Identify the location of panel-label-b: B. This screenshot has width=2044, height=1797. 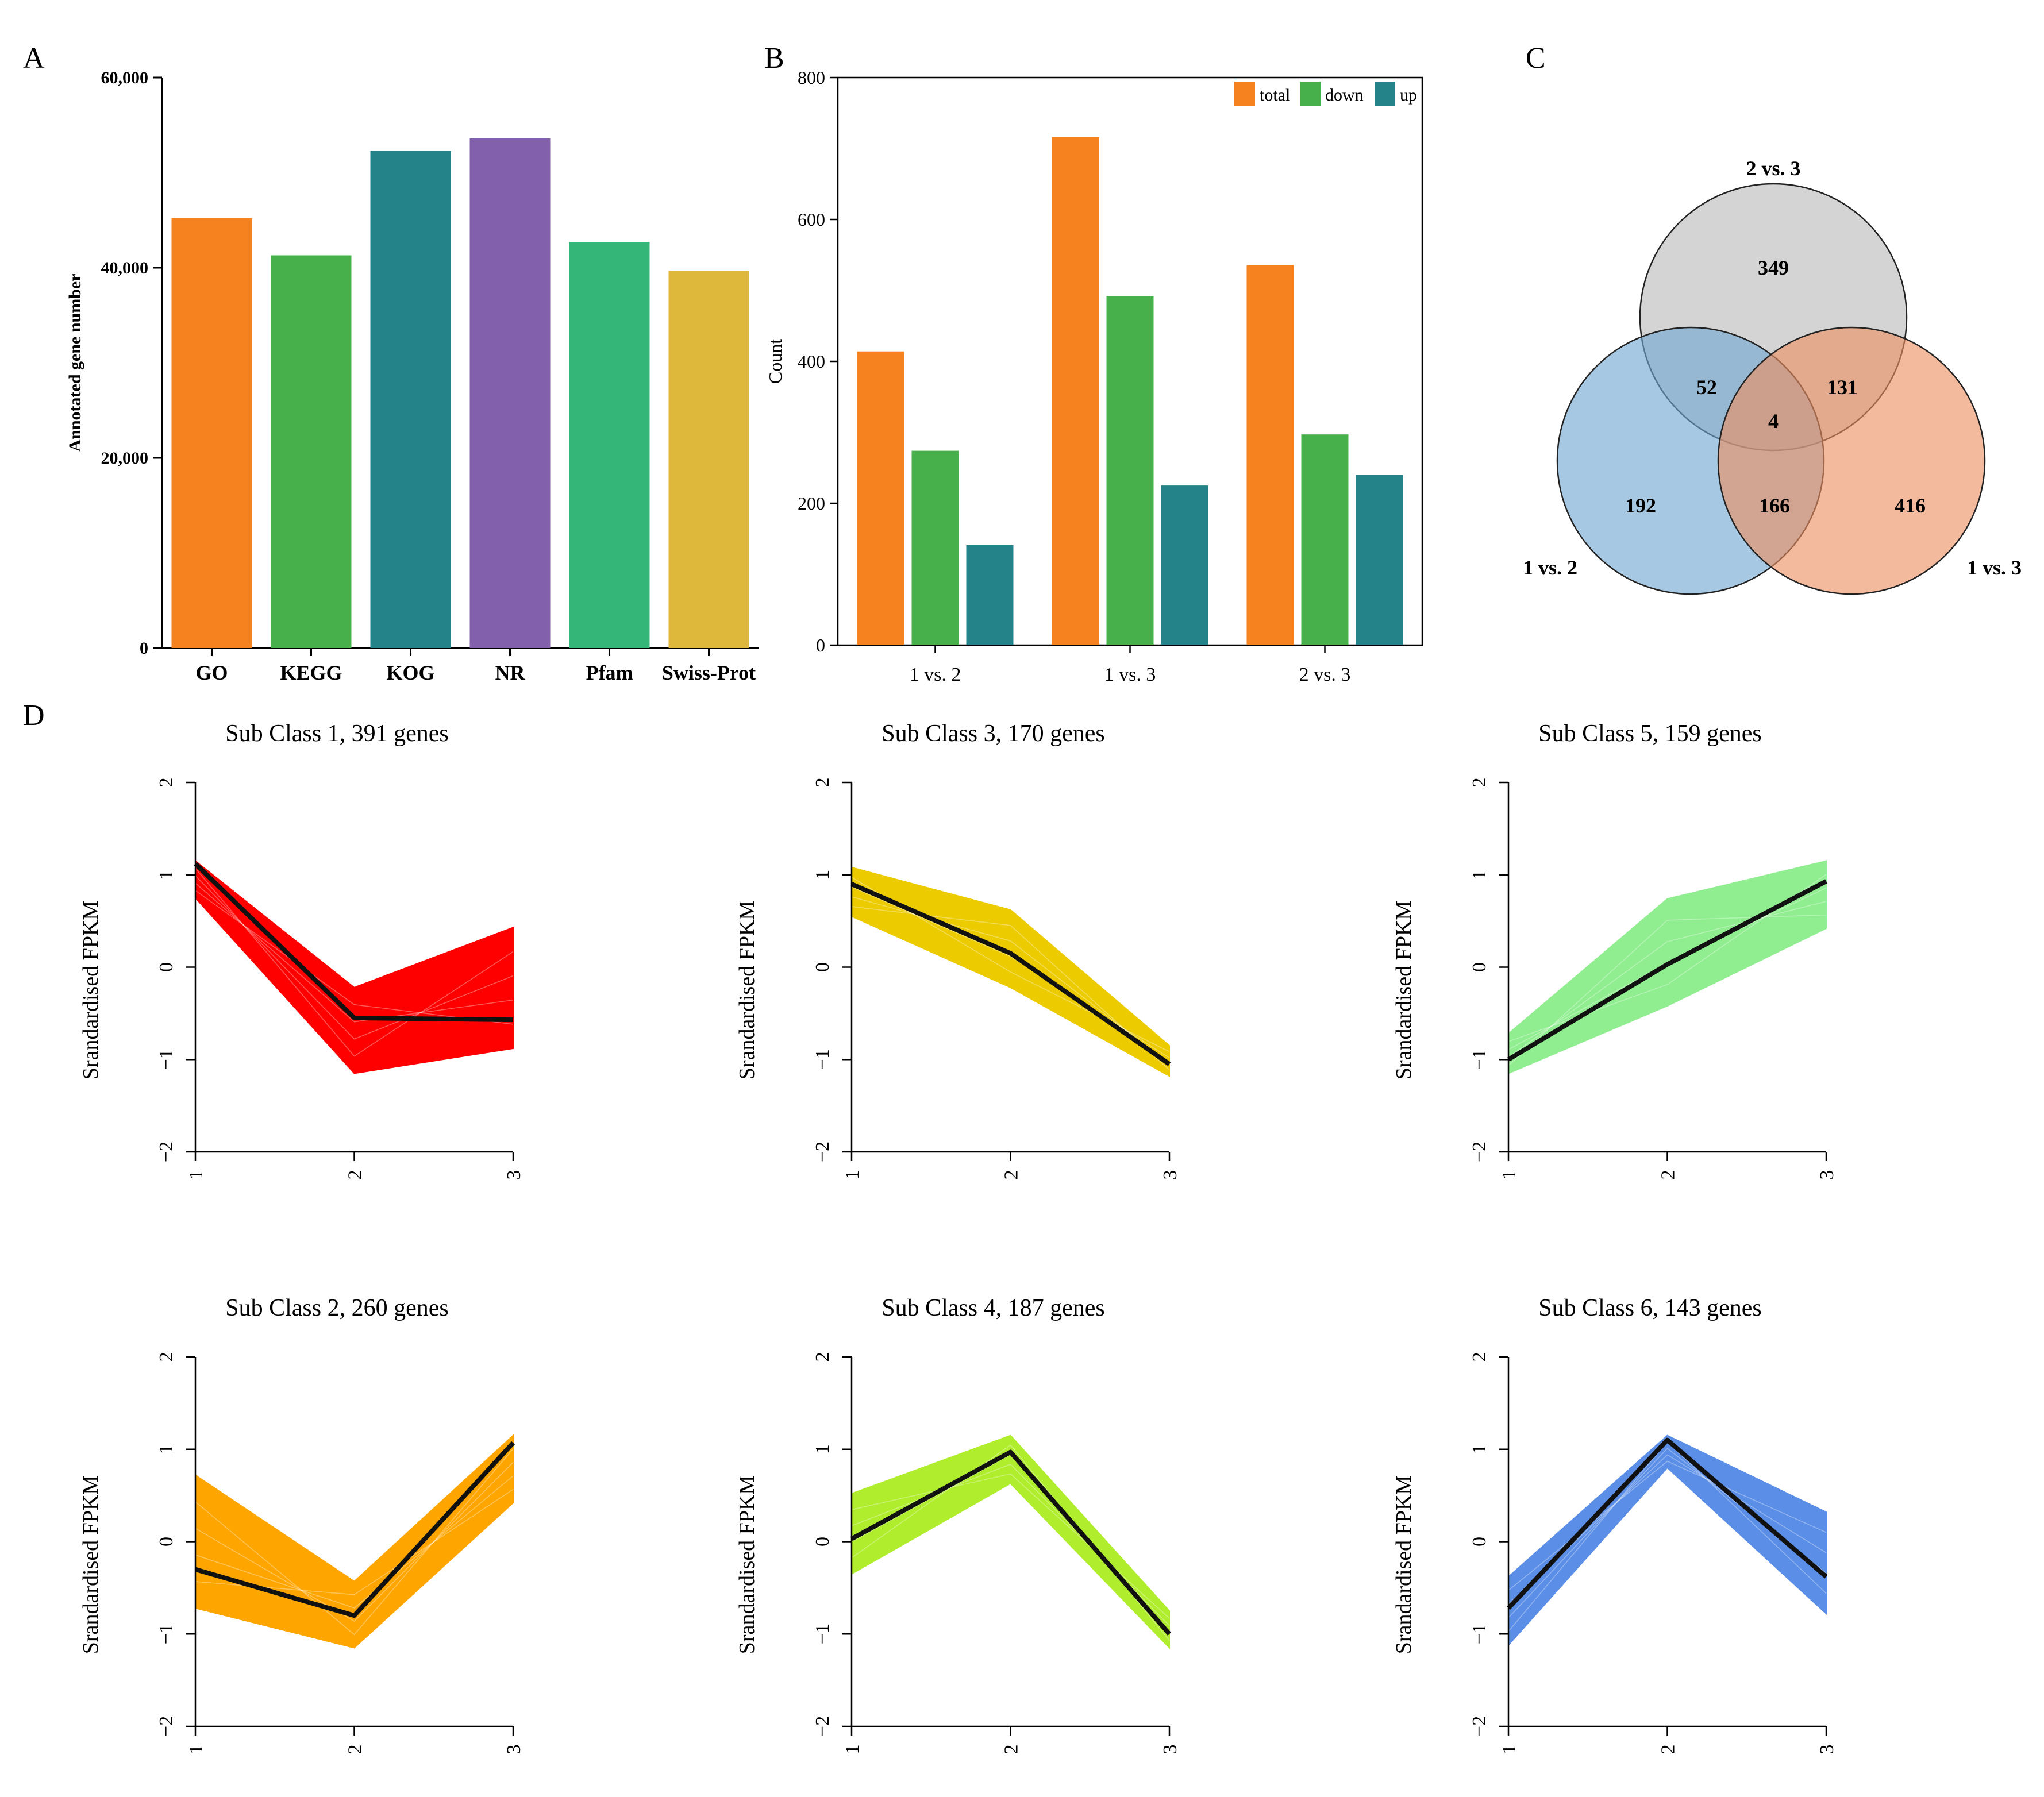
(774, 58).